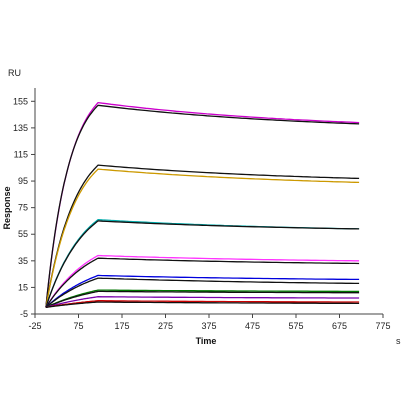 The image size is (416, 416). Describe the element at coordinates (206, 341) in the screenshot. I see `x-axis-title: Time` at that location.